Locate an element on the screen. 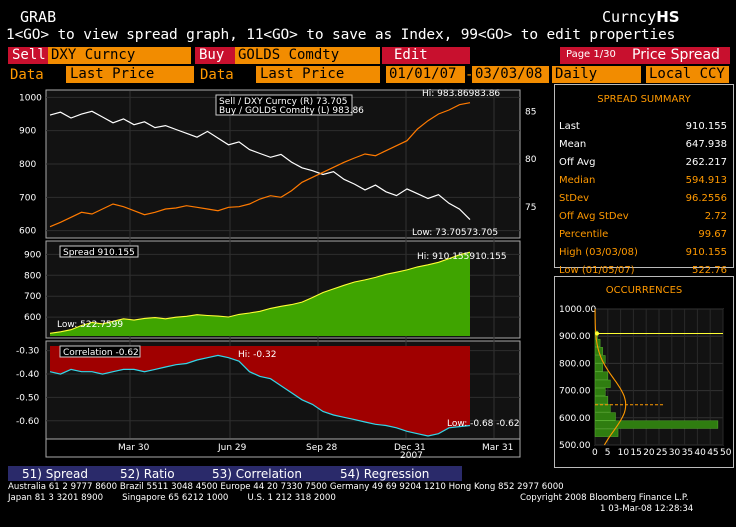 This screenshot has height=527, width=736. occurrences-x-tick: 35 is located at coordinates (687, 453).